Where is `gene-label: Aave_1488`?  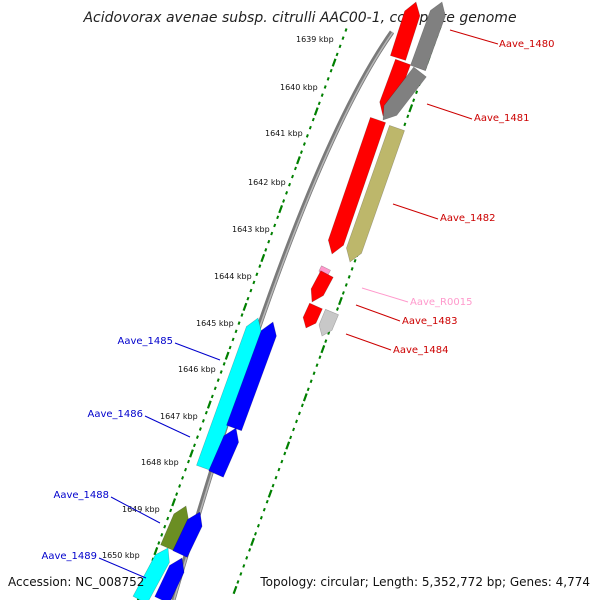 gene-label: Aave_1488 is located at coordinates (82, 495).